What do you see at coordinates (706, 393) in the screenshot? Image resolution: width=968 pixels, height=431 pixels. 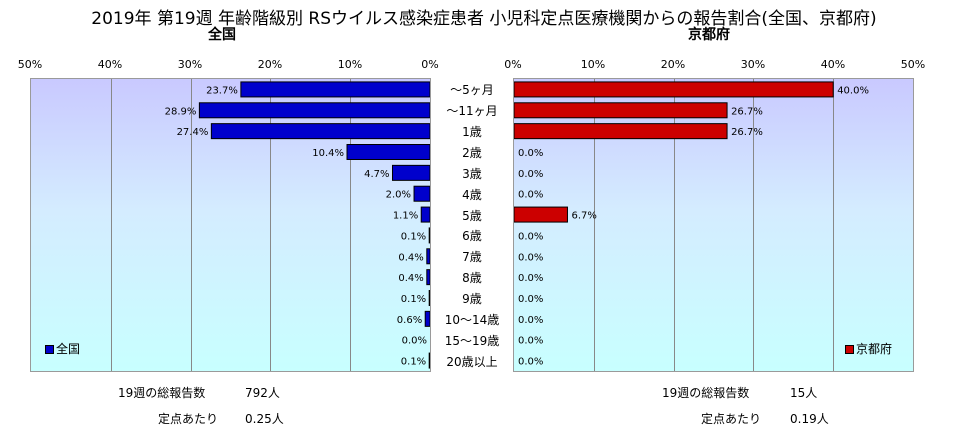 I see `kyoto-total-label: 19週の総報告数` at bounding box center [706, 393].